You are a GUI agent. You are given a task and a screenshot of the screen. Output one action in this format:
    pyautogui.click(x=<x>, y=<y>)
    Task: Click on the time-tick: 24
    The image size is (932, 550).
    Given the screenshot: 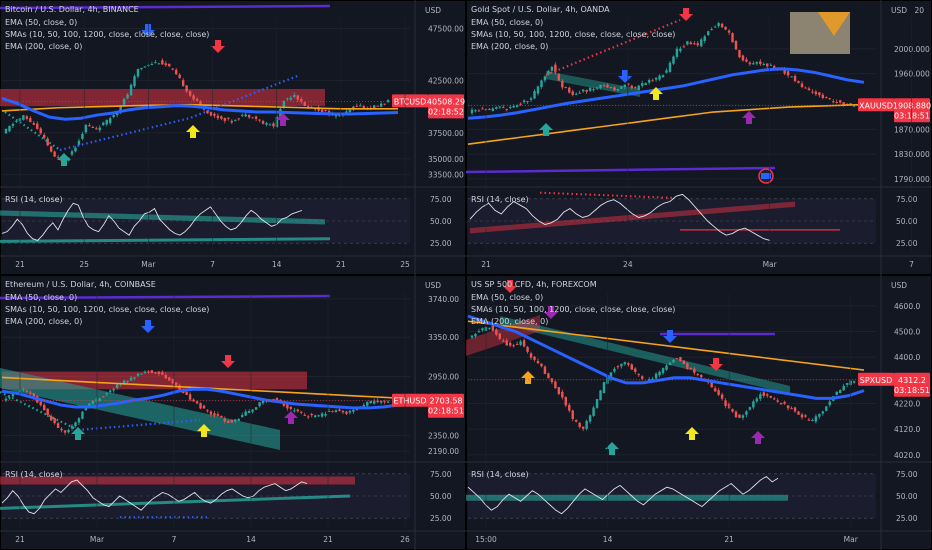 What is the action you would take?
    pyautogui.click(x=628, y=264)
    